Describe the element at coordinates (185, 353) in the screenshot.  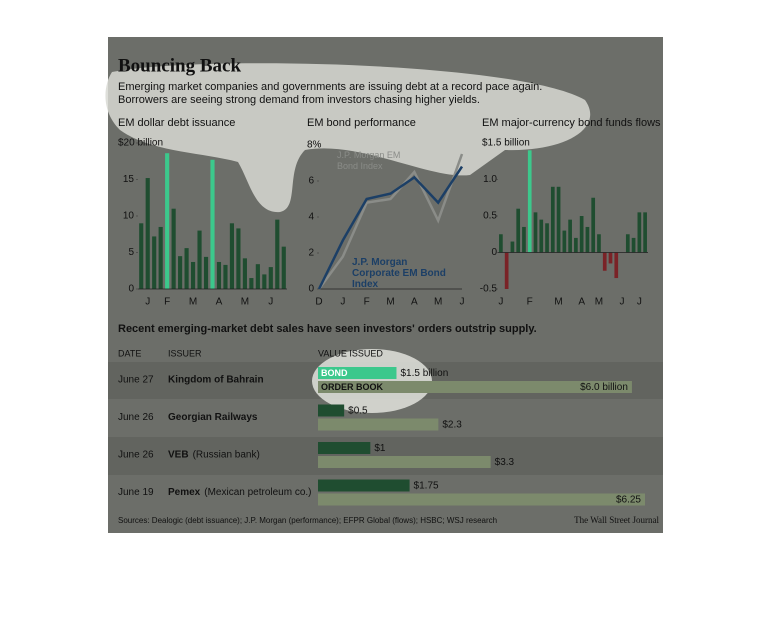
I see `column-header: ISSUER` at that location.